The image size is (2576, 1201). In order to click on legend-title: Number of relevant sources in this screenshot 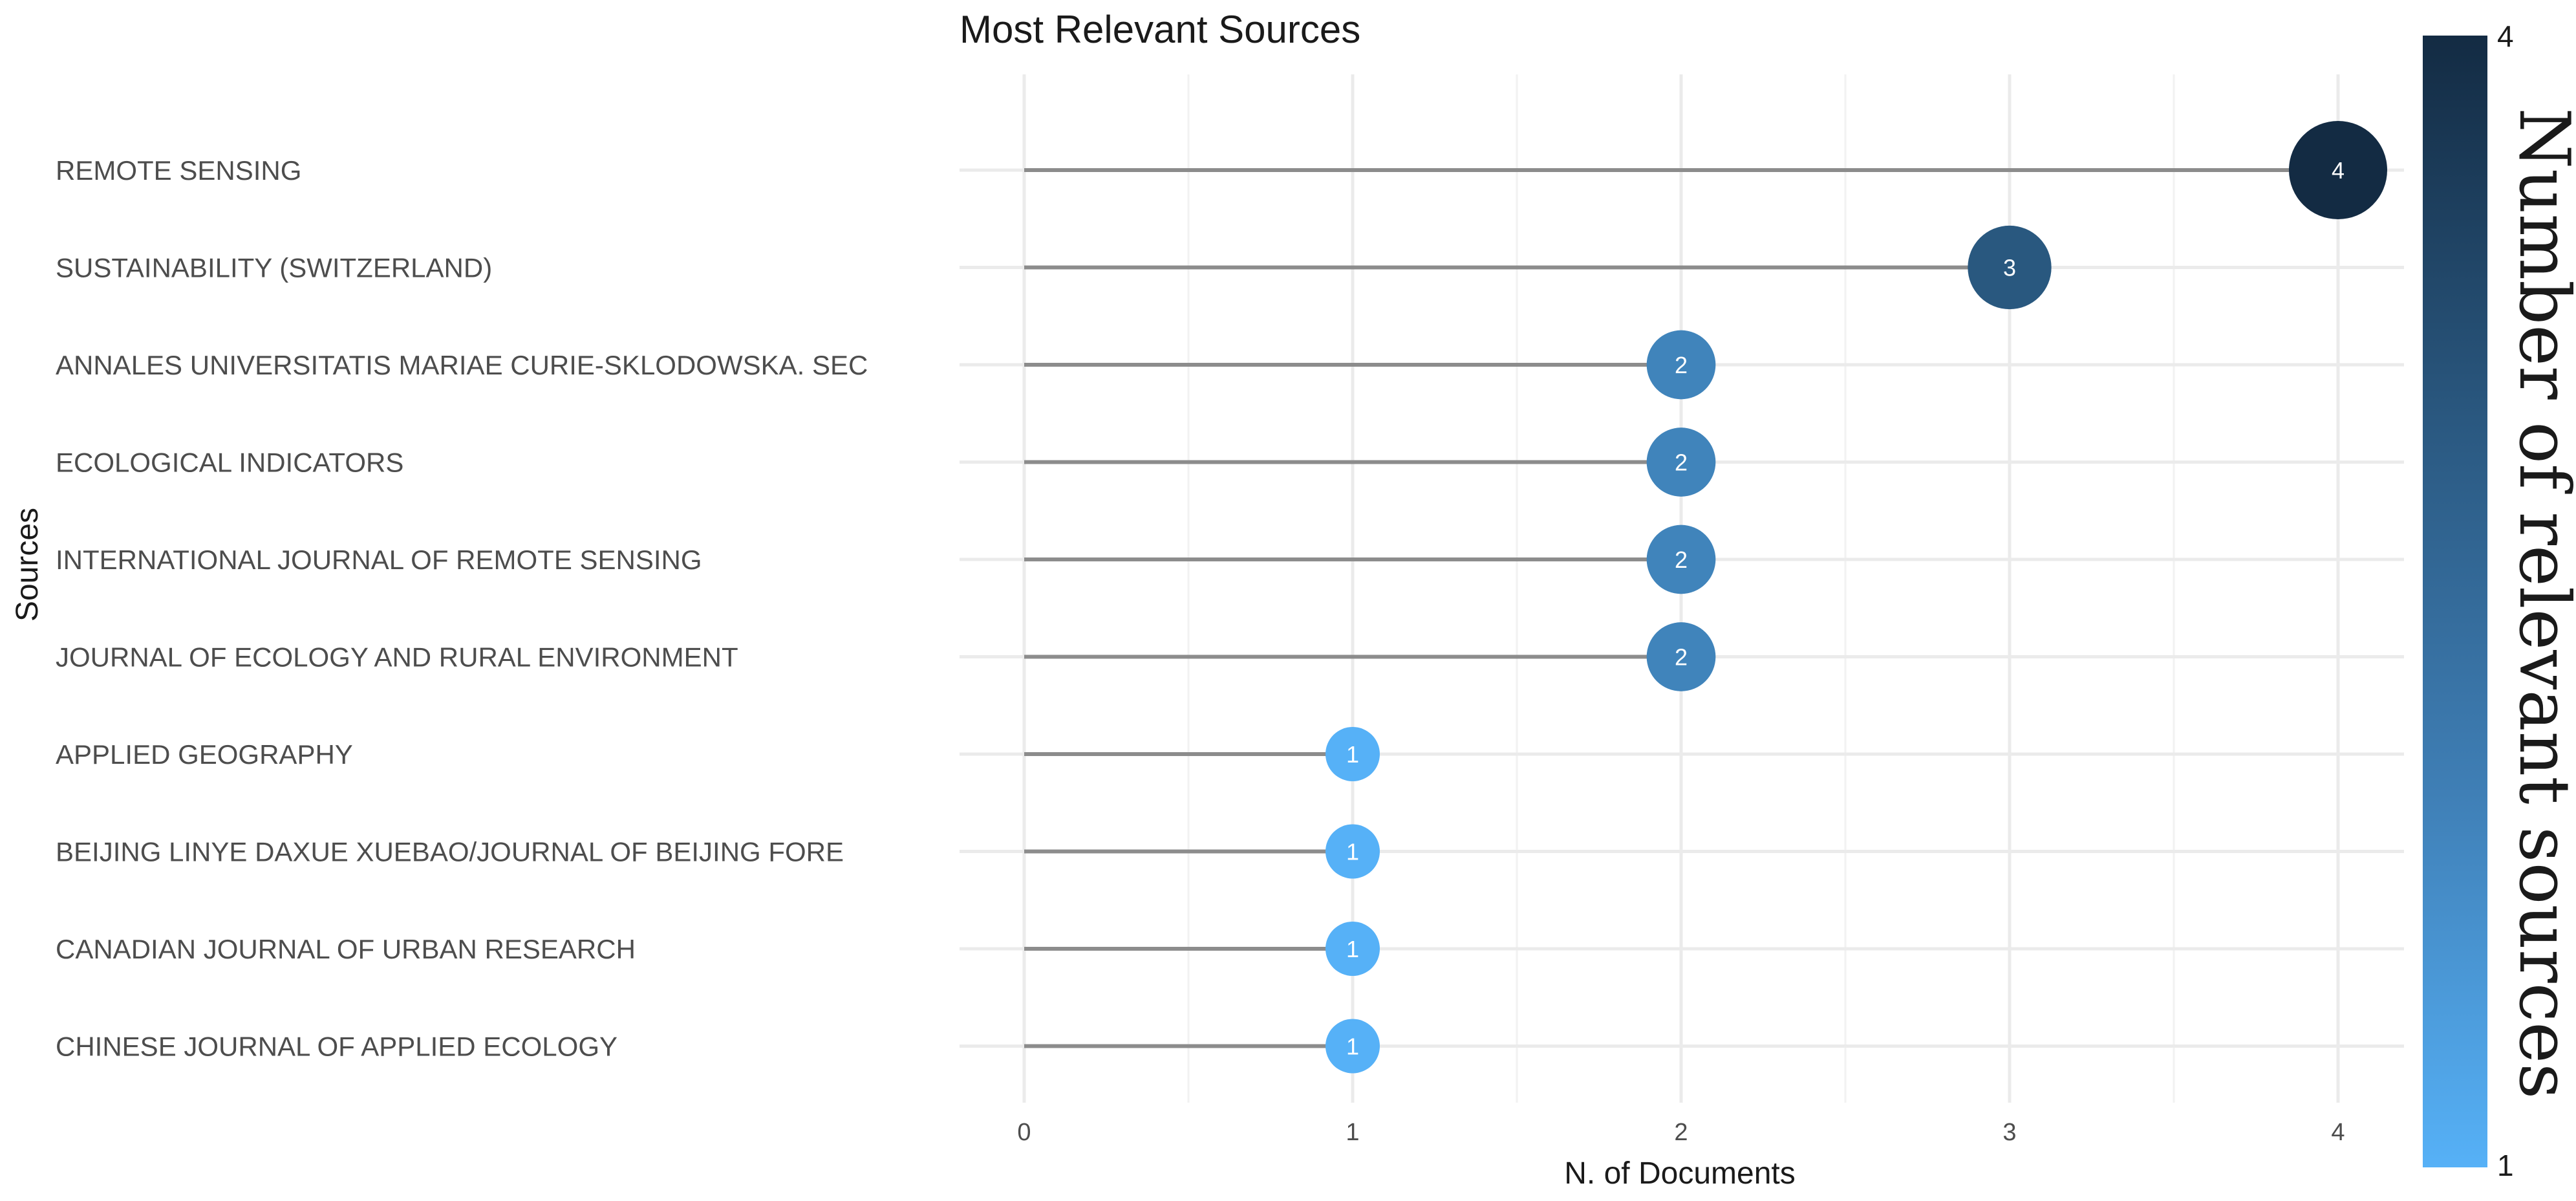, I will do `click(2540, 603)`.